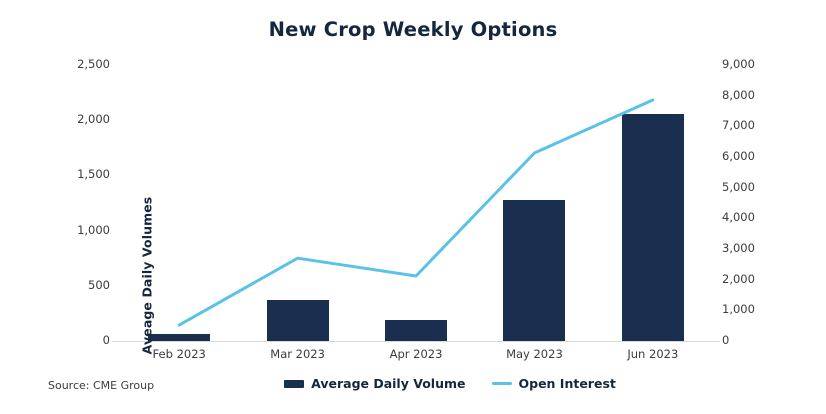 The image size is (826, 414). What do you see at coordinates (297, 354) in the screenshot?
I see `x-axis-tick: Mar 2023` at bounding box center [297, 354].